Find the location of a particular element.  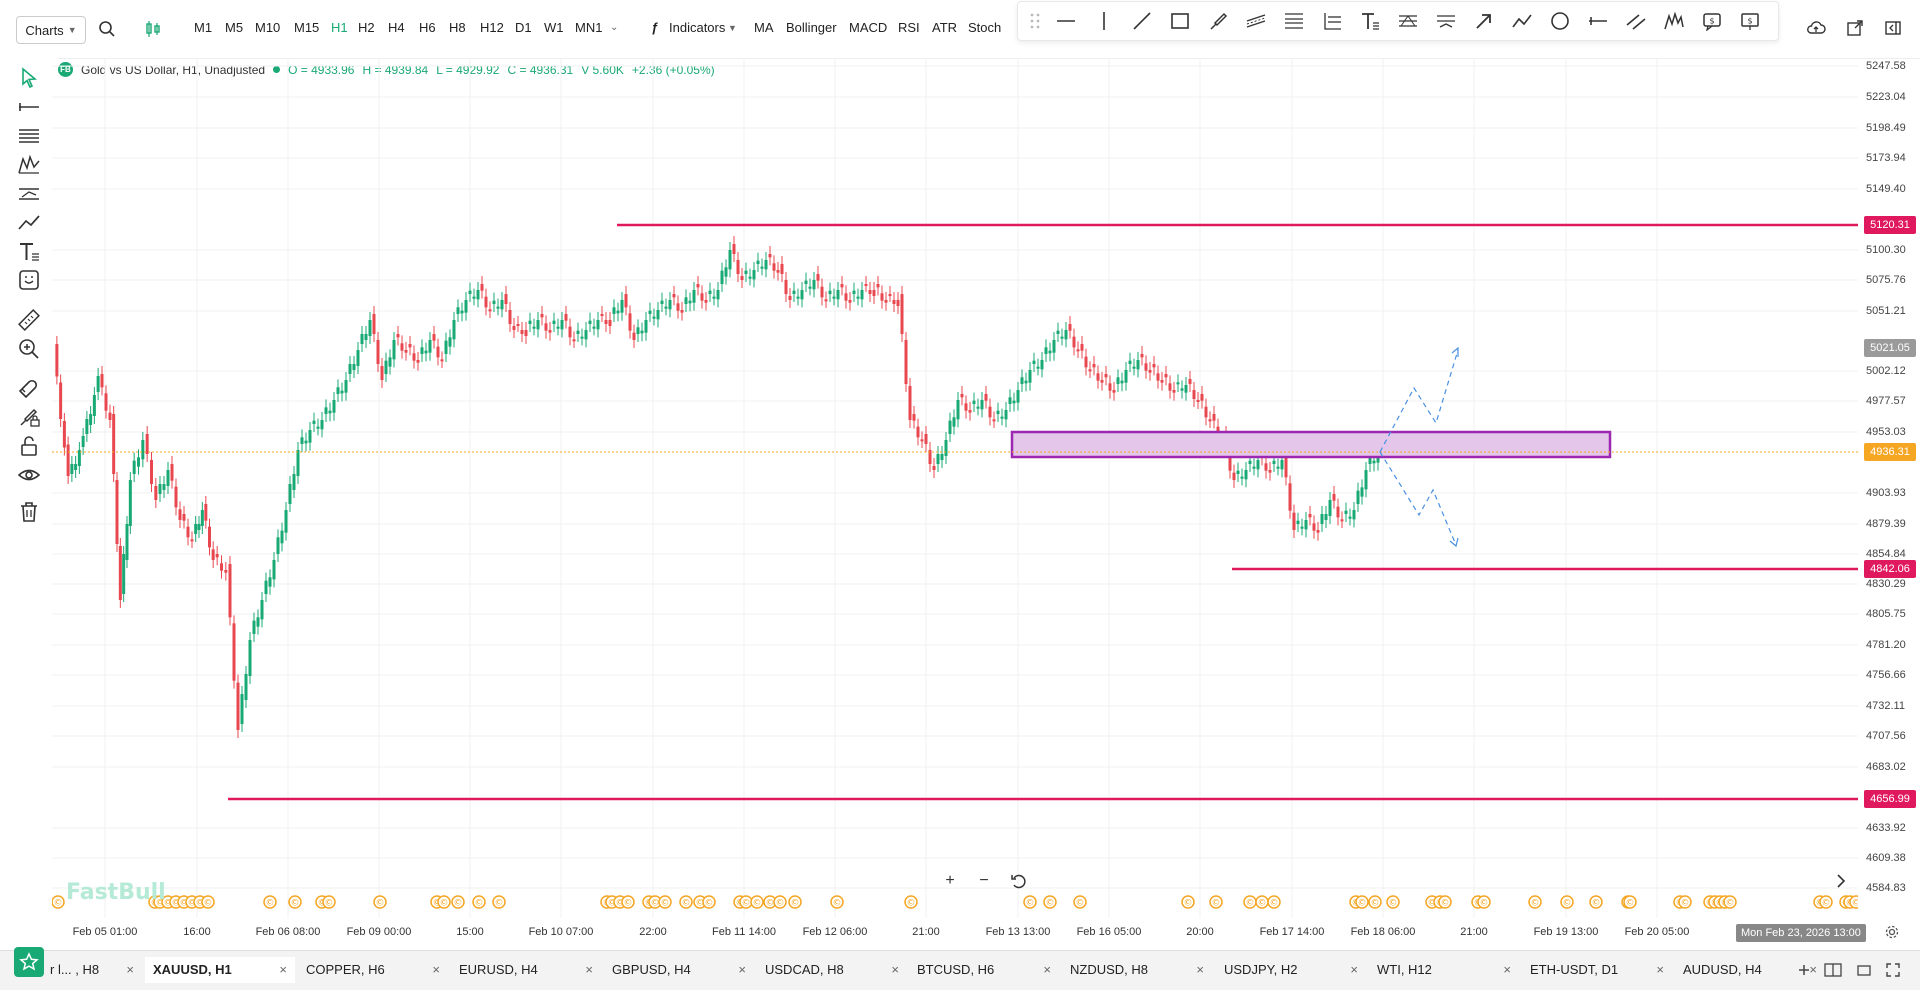

fib-levels-icon is located at coordinates (29, 136).